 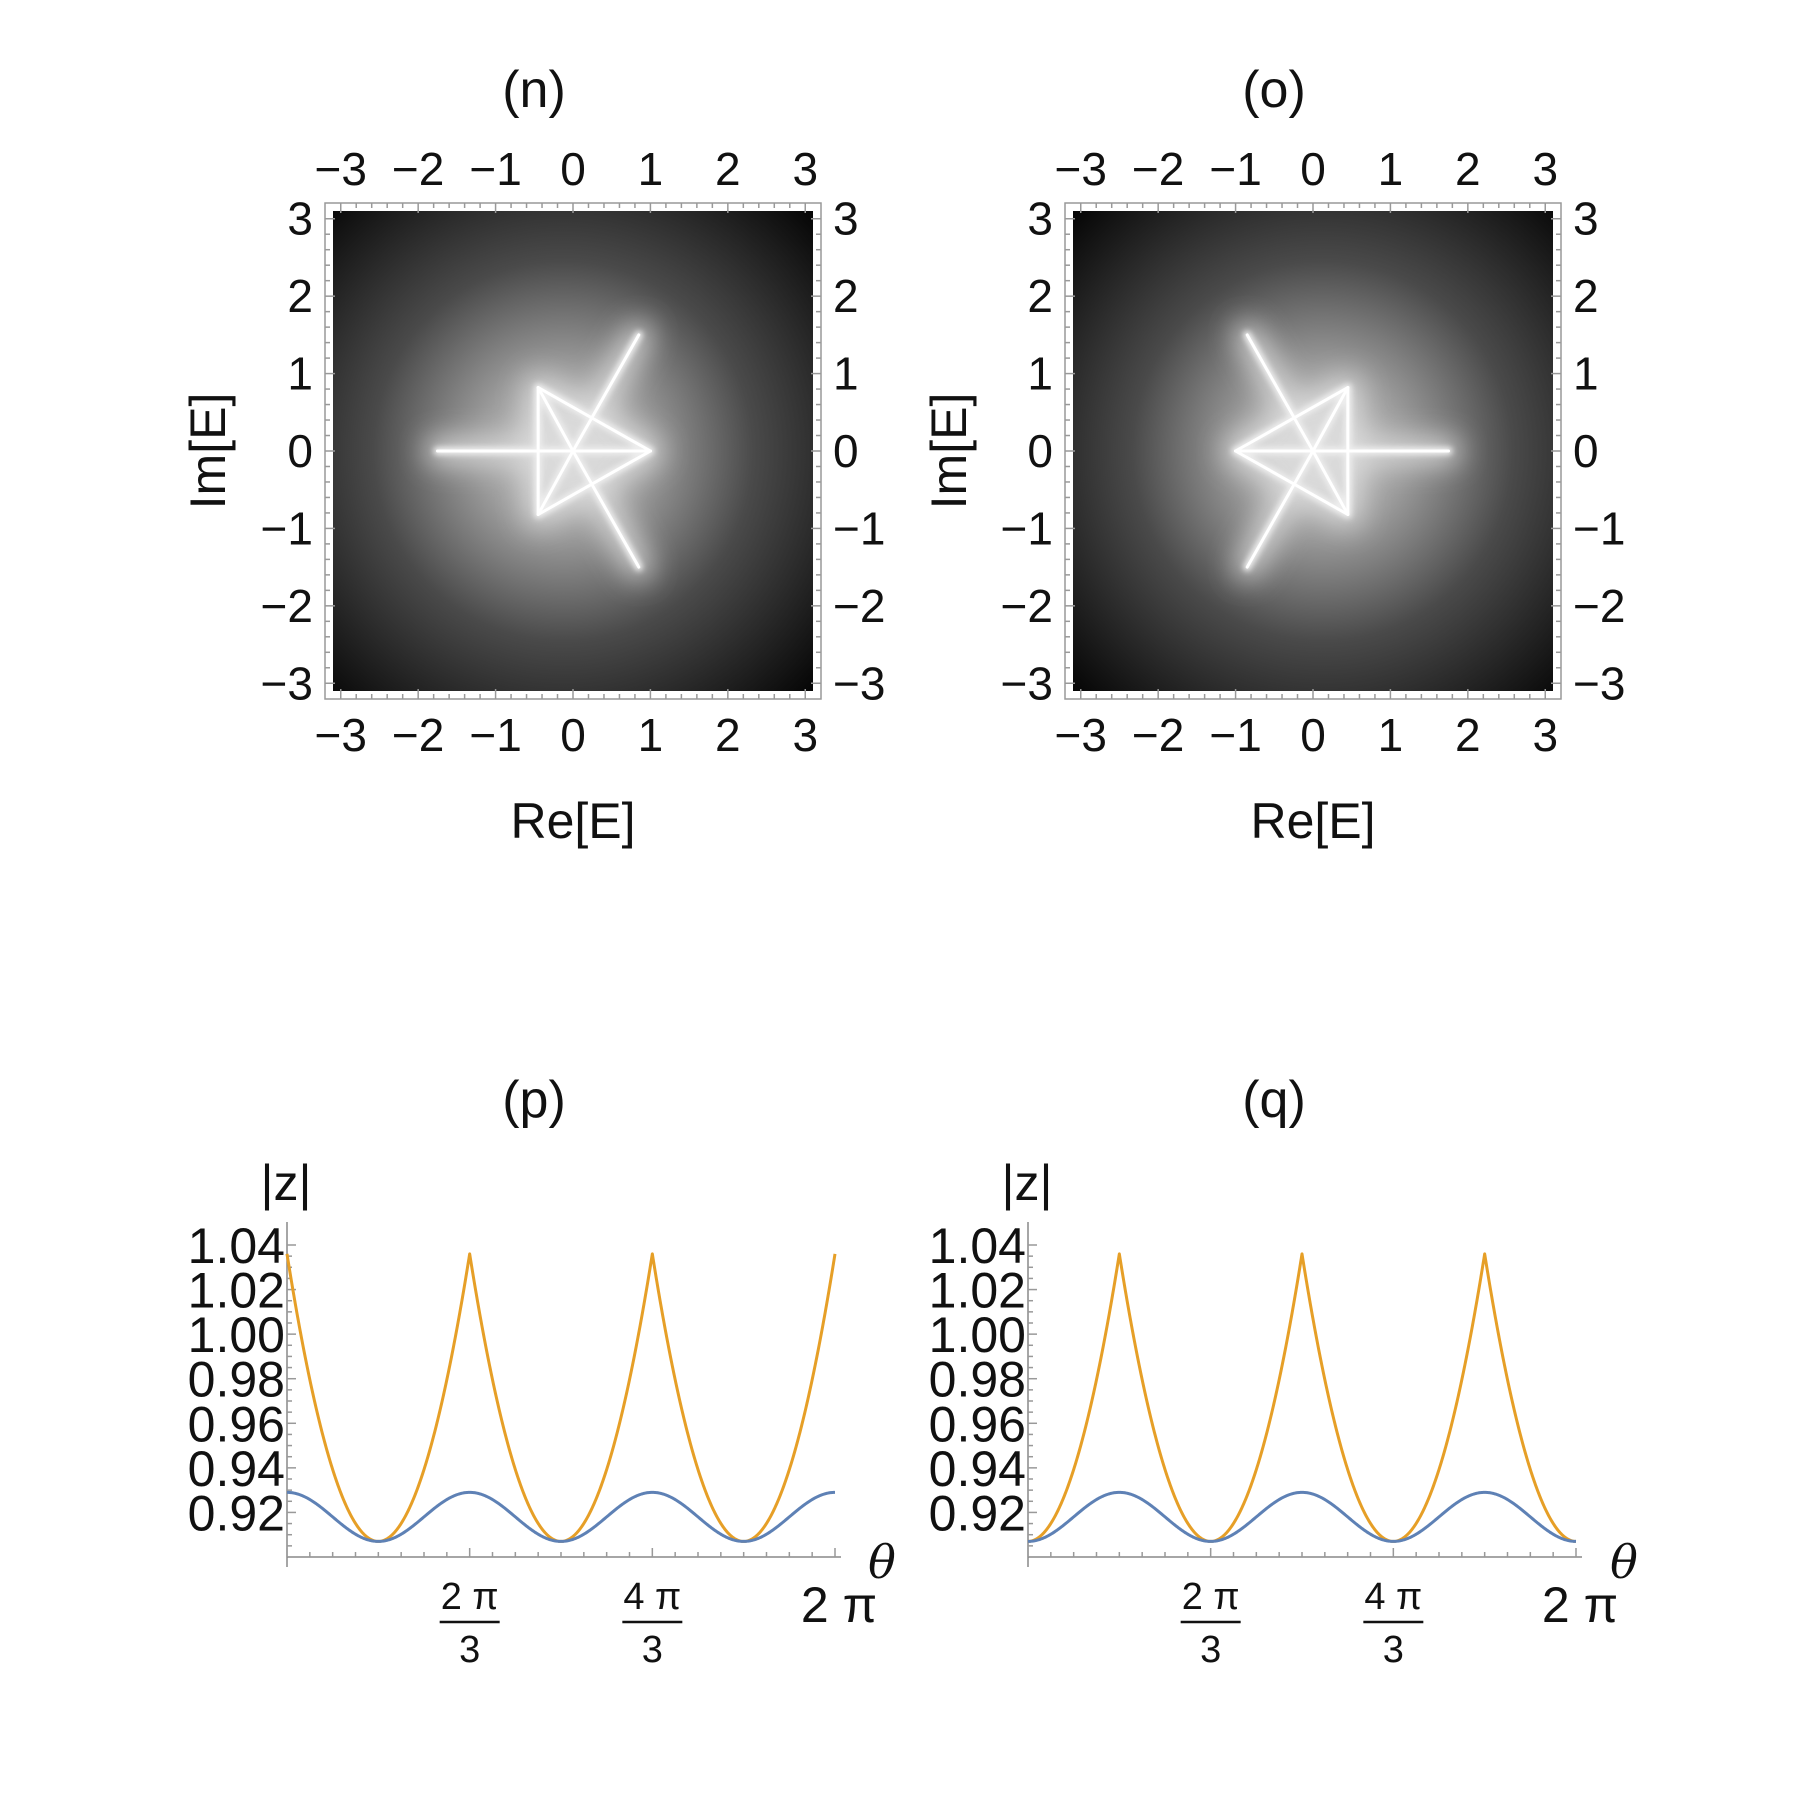 I want to click on x-tick-label: 1, so click(x=1391, y=169).